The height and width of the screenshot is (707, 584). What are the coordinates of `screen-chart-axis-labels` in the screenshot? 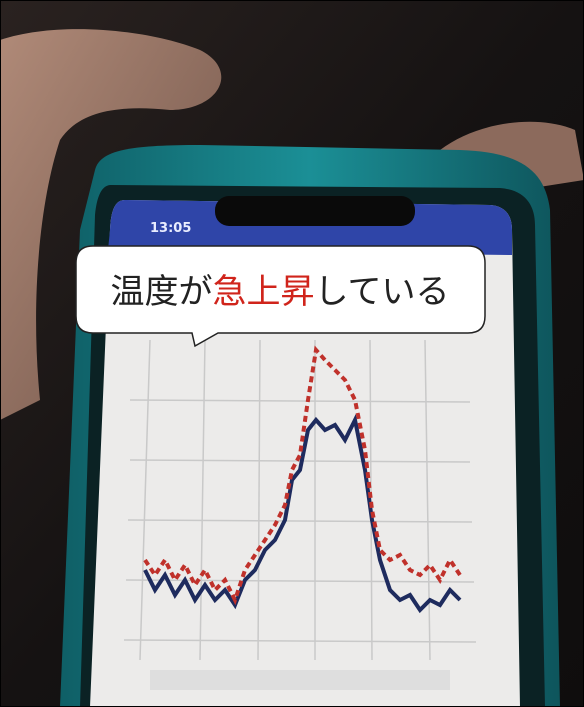 It's located at (300, 680).